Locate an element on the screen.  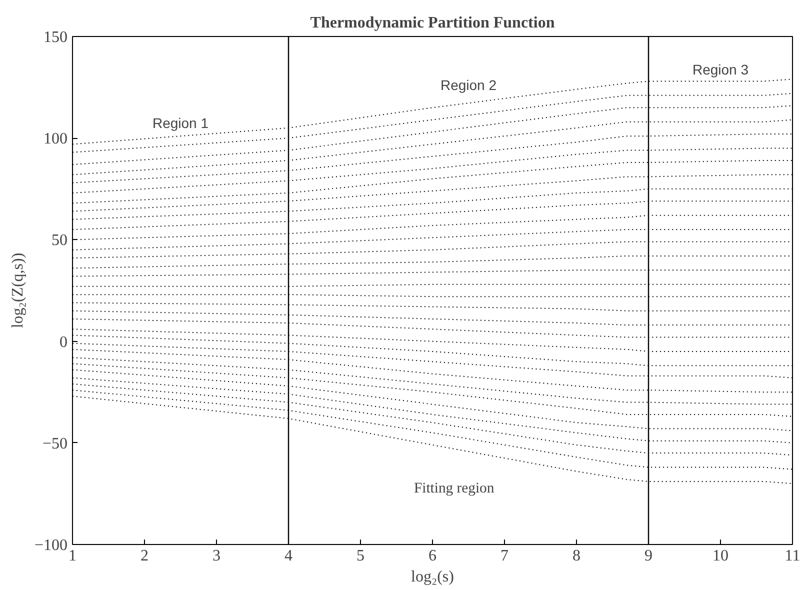
x-tick-label: 9 is located at coordinates (648, 556).